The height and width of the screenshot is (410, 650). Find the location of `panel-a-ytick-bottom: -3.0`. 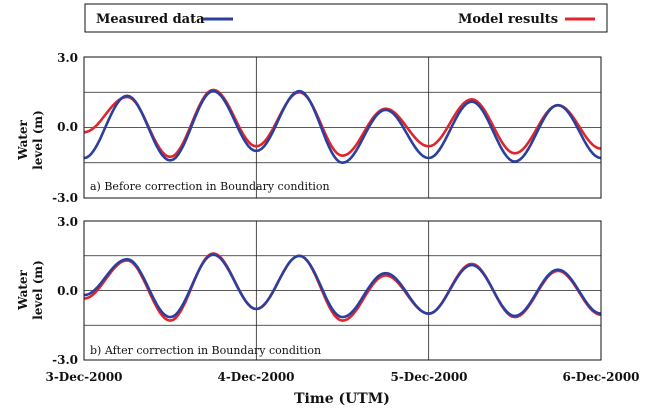

panel-a-ytick-bottom: -3.0 is located at coordinates (65, 198).